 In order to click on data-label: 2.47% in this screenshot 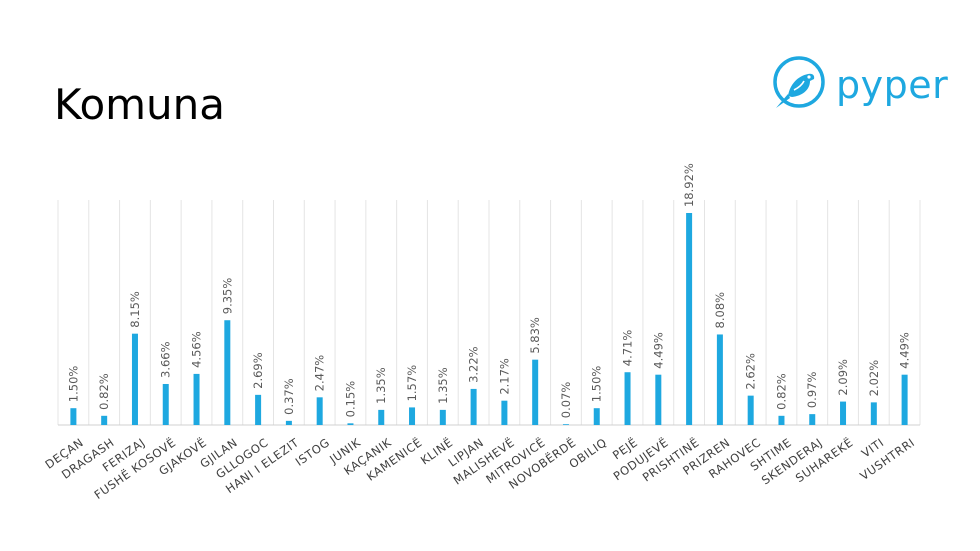, I will do `click(320, 373)`.